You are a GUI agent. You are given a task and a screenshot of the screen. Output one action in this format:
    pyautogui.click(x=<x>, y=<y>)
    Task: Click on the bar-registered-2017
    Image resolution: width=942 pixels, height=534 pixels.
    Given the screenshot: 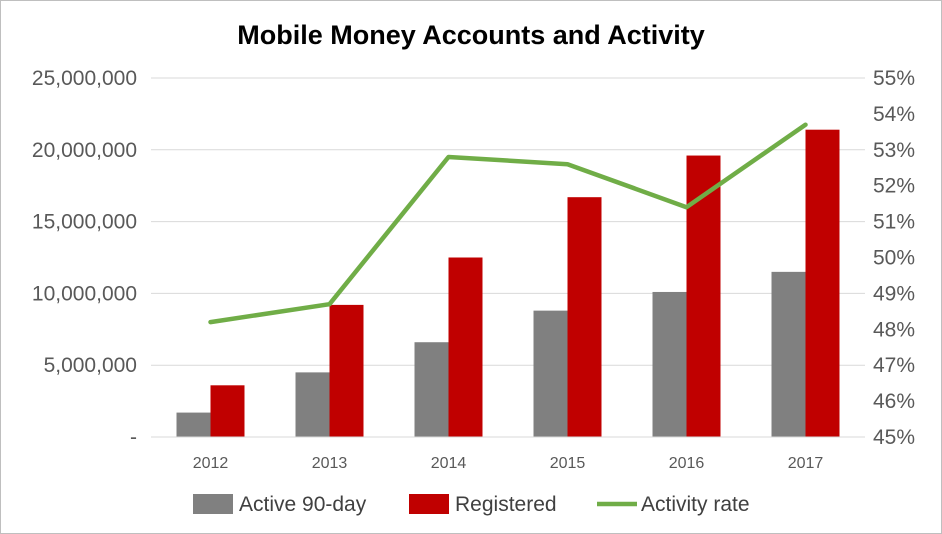 What is the action you would take?
    pyautogui.click(x=822, y=283)
    